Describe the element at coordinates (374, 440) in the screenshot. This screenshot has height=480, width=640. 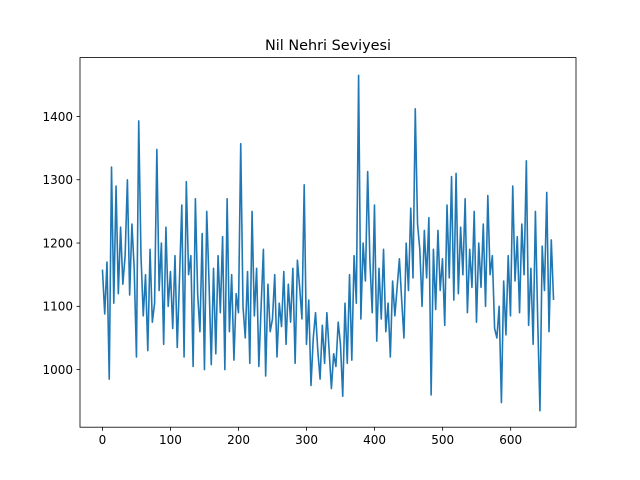
I see `x-tick-label: 400` at that location.